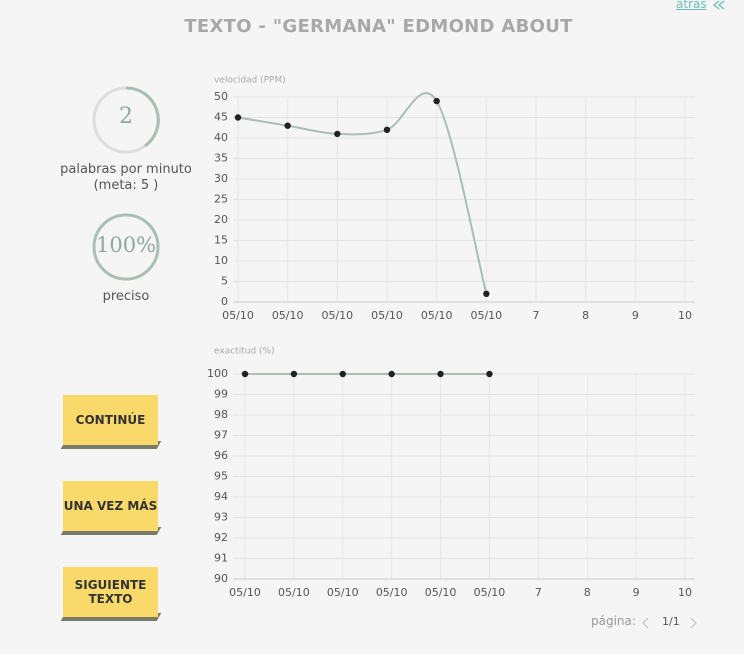 The height and width of the screenshot is (654, 744). I want to click on next-arrow, so click(693, 623).